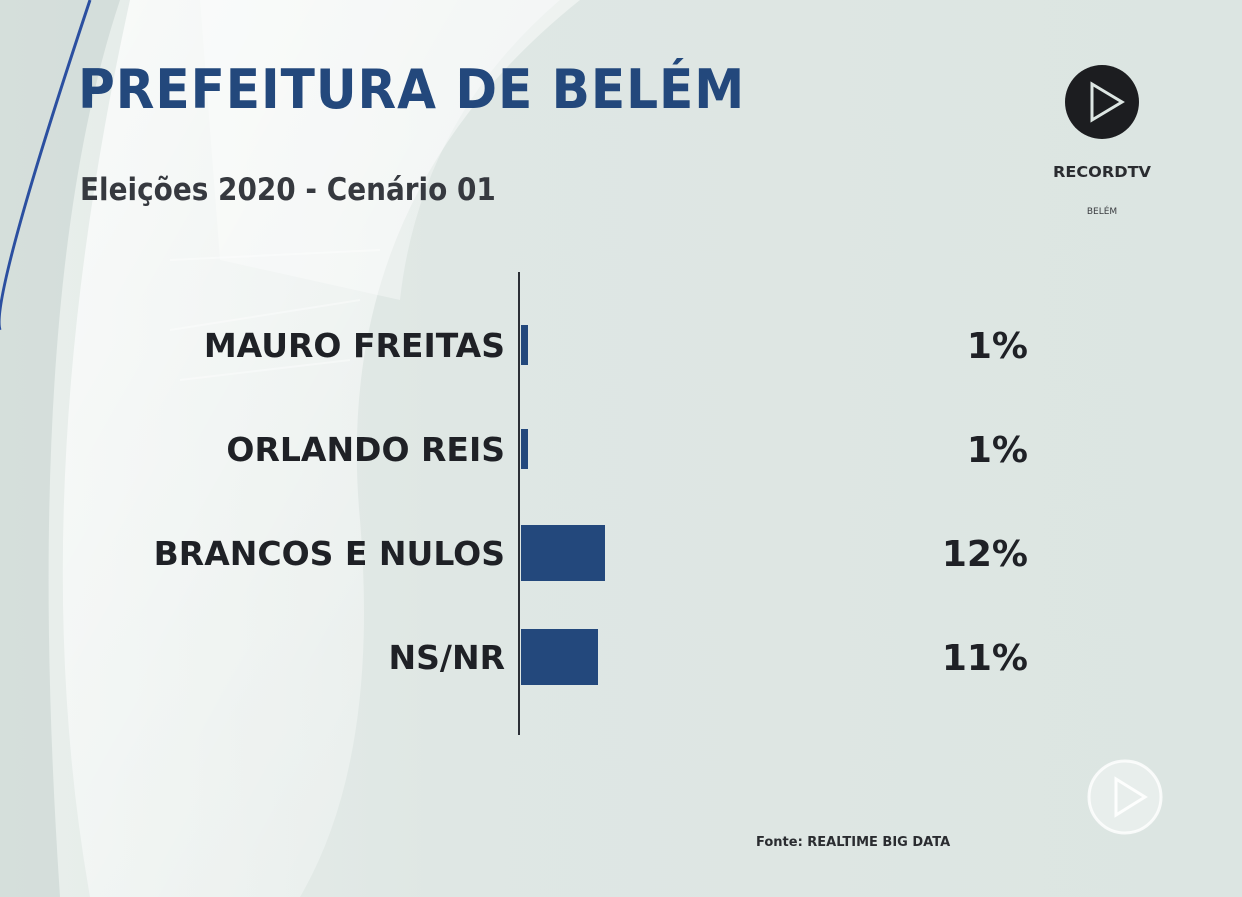  What do you see at coordinates (354, 345) in the screenshot?
I see `category-label-mauro-freitas: MAURO FREITAS` at bounding box center [354, 345].